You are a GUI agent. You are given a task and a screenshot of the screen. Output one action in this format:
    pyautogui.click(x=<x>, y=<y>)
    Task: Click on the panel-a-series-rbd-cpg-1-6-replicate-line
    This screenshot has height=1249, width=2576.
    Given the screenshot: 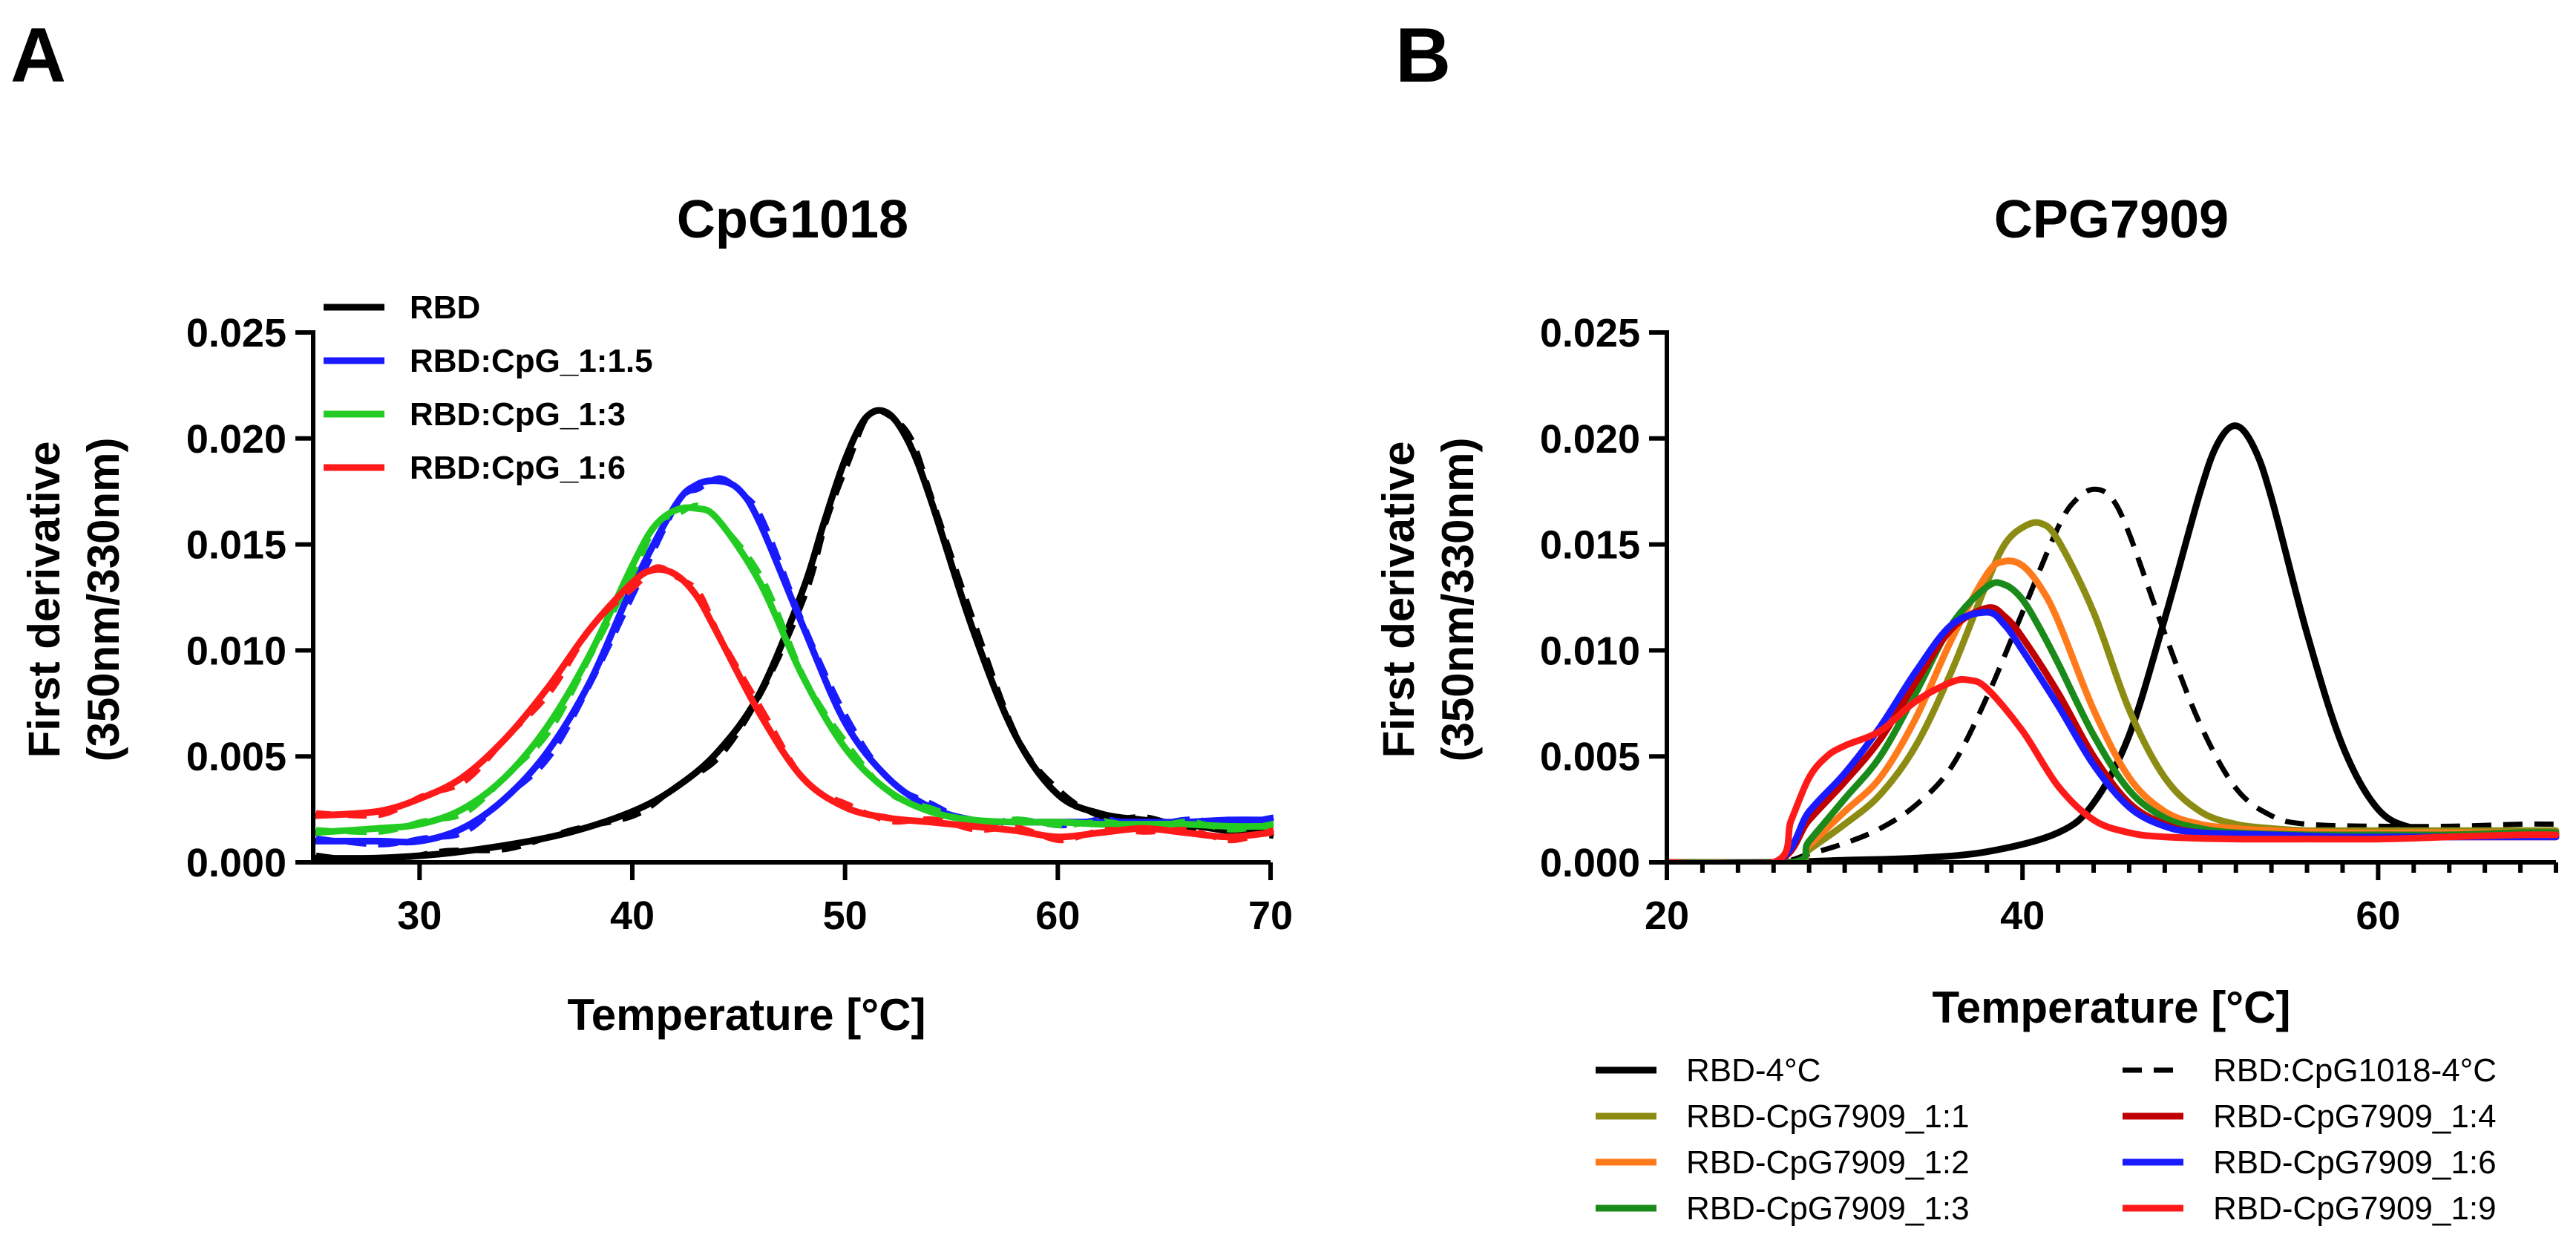 What is the action you would take?
    pyautogui.click(x=795, y=704)
    